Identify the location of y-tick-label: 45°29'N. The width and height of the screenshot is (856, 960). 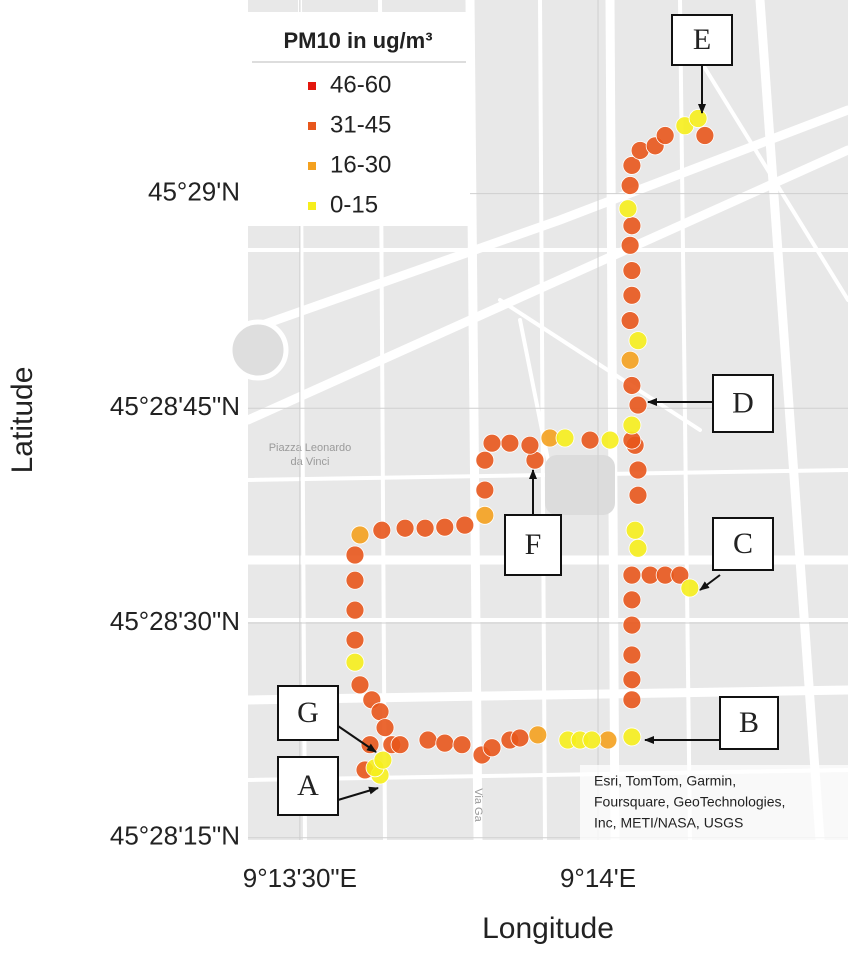
(194, 191).